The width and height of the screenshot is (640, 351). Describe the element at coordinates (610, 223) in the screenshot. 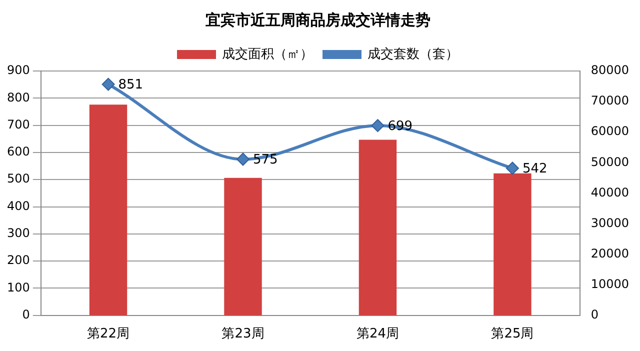

I see `y2-tick-label: 30000` at that location.